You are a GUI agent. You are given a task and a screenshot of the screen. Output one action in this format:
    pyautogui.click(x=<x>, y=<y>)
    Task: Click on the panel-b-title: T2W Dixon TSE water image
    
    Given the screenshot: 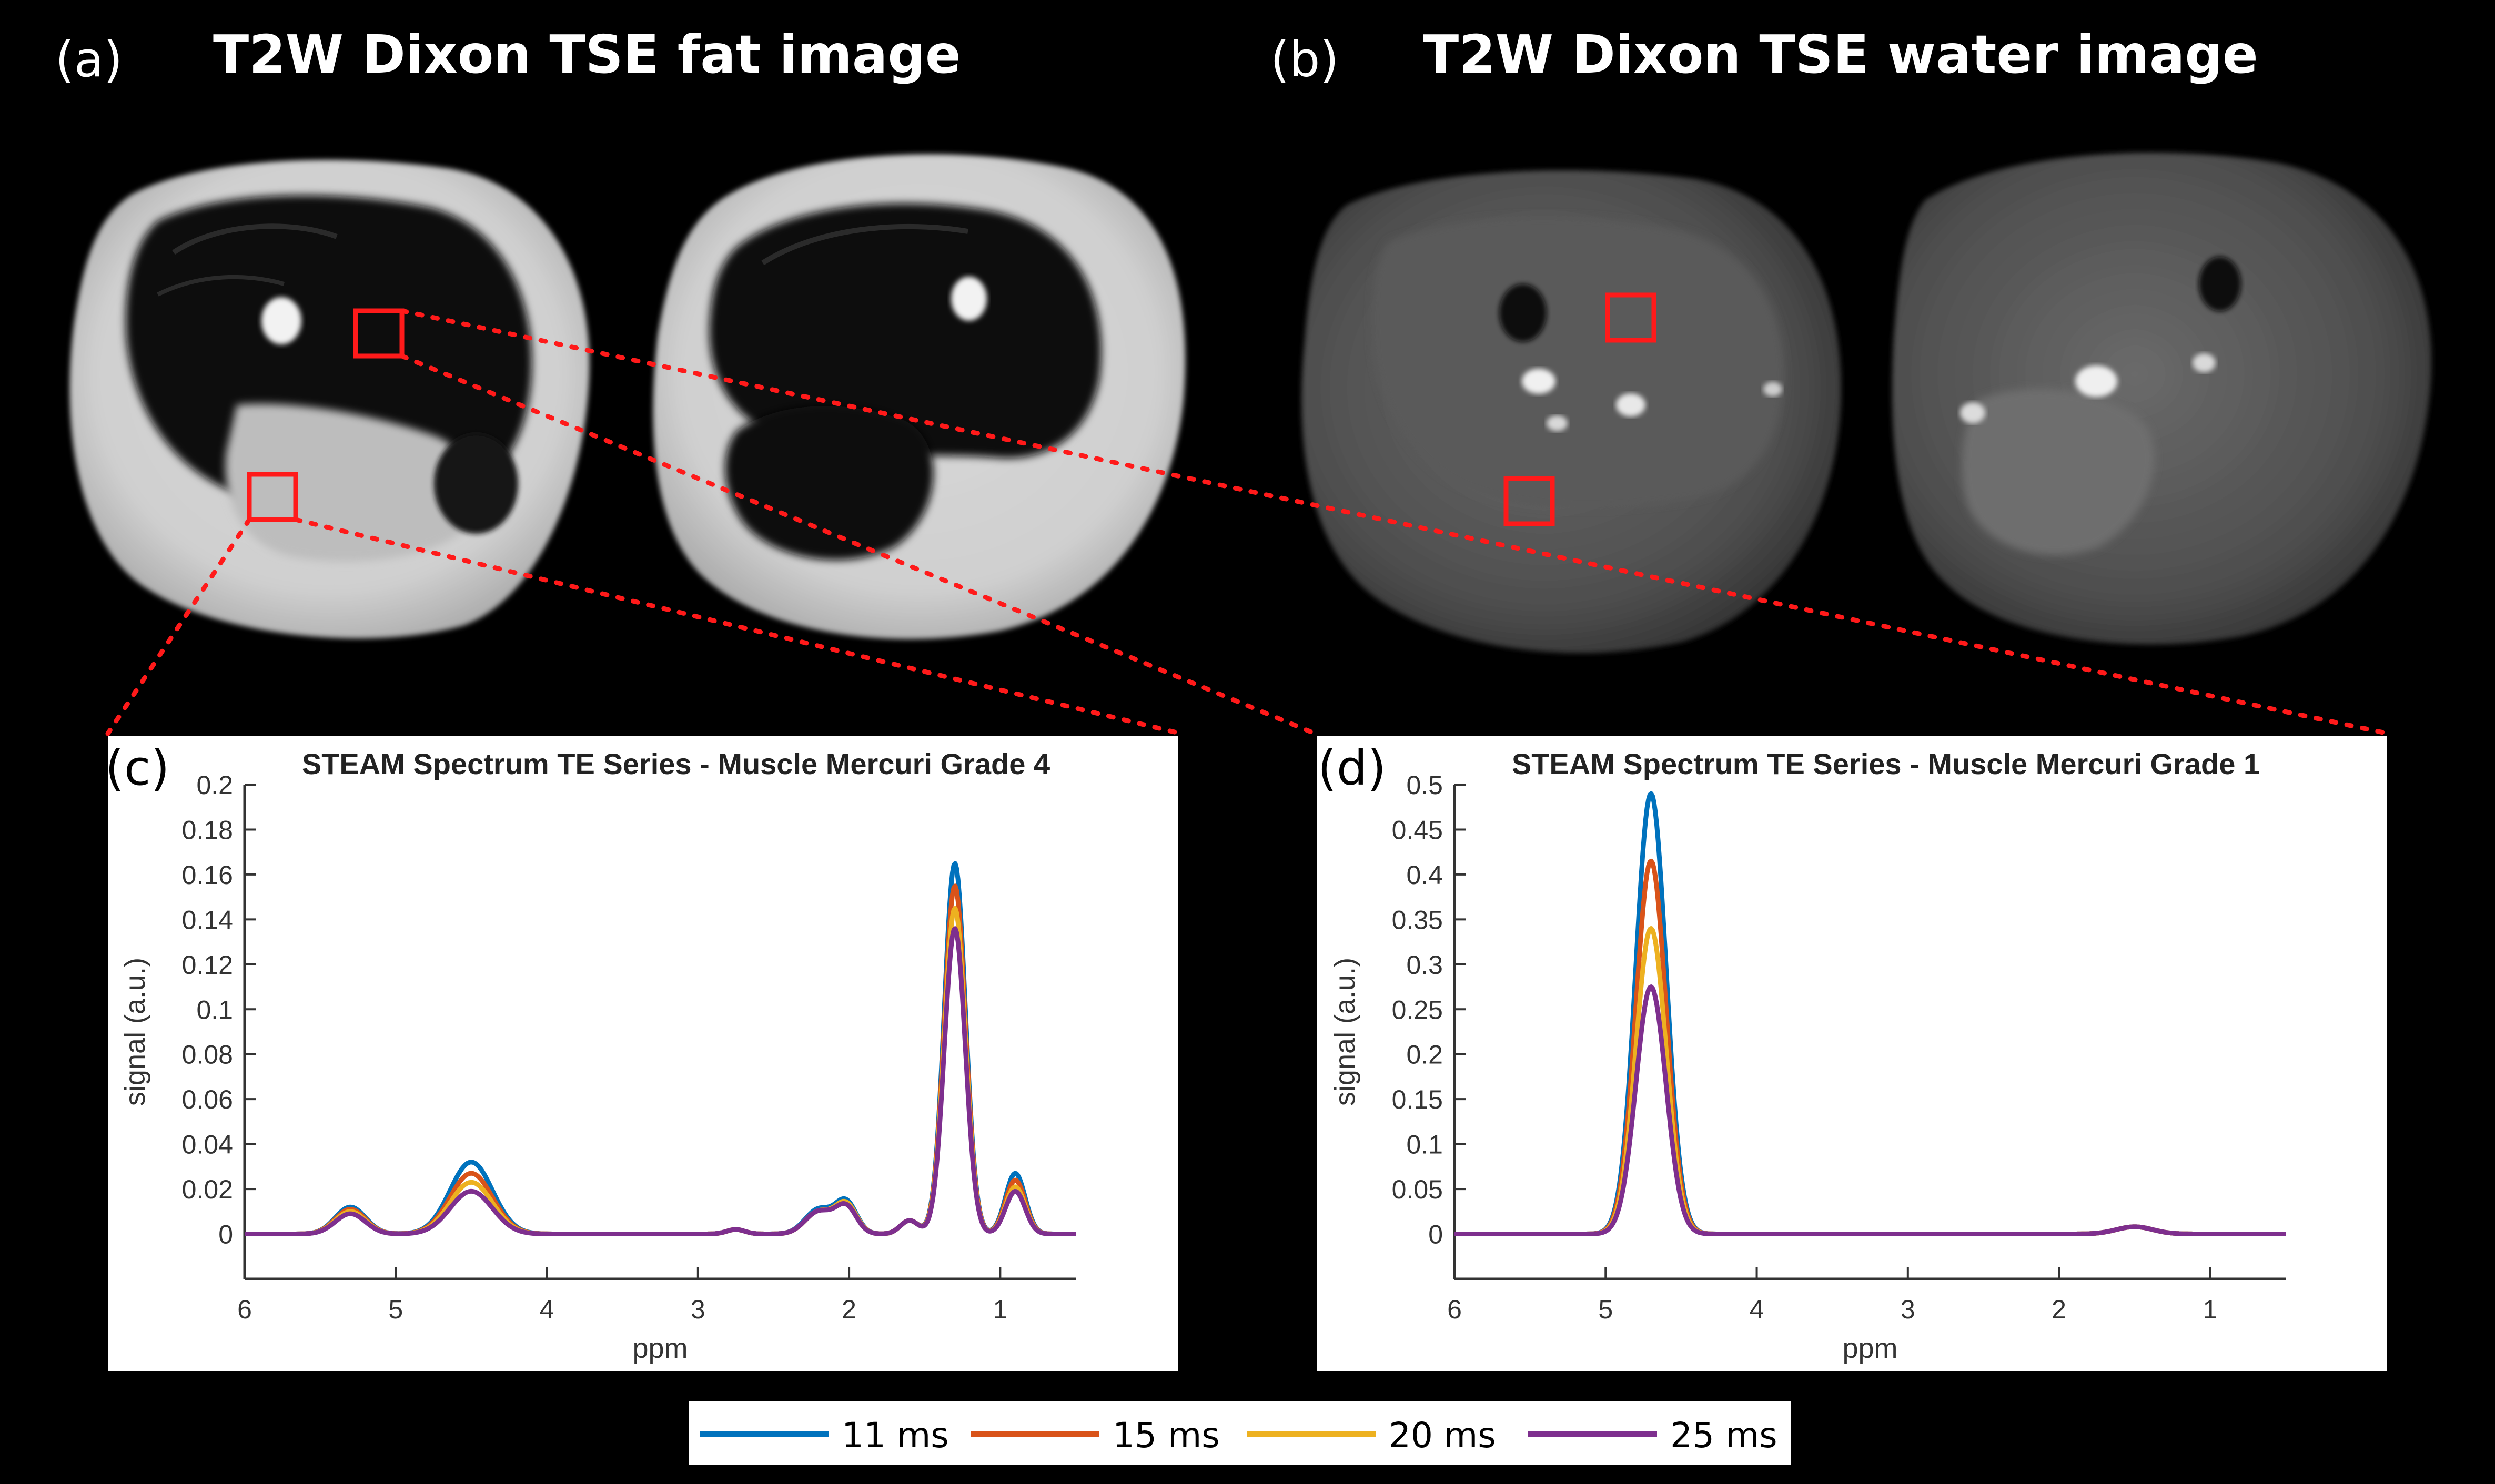 What is the action you would take?
    pyautogui.click(x=1841, y=54)
    